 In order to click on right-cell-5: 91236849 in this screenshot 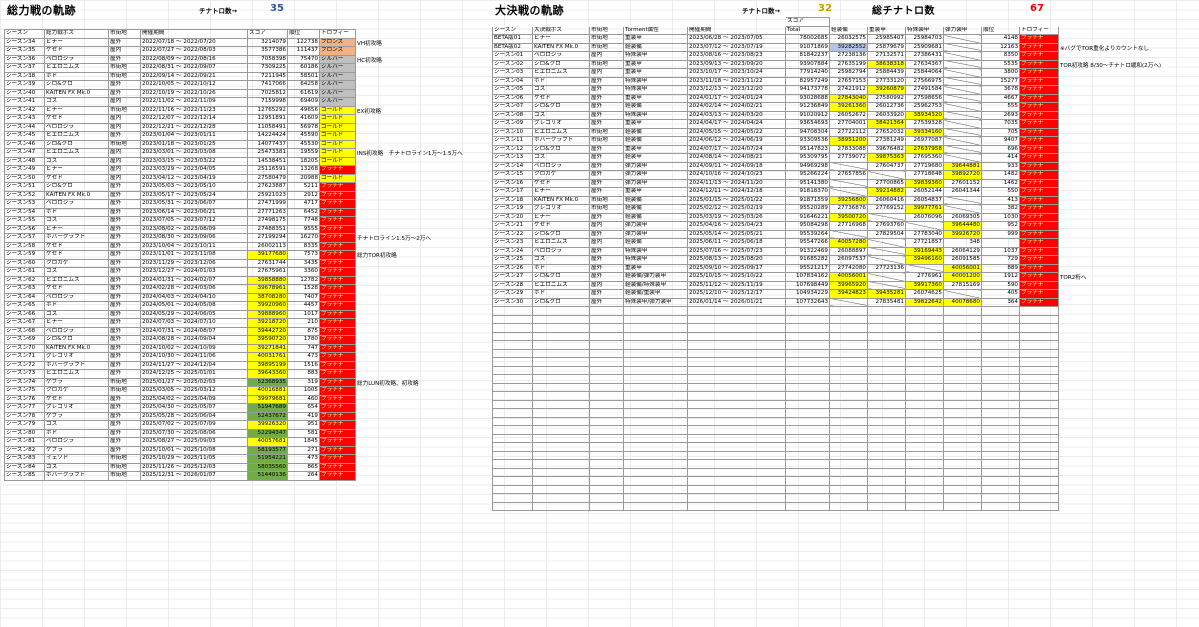, I will do `click(807, 107)`.